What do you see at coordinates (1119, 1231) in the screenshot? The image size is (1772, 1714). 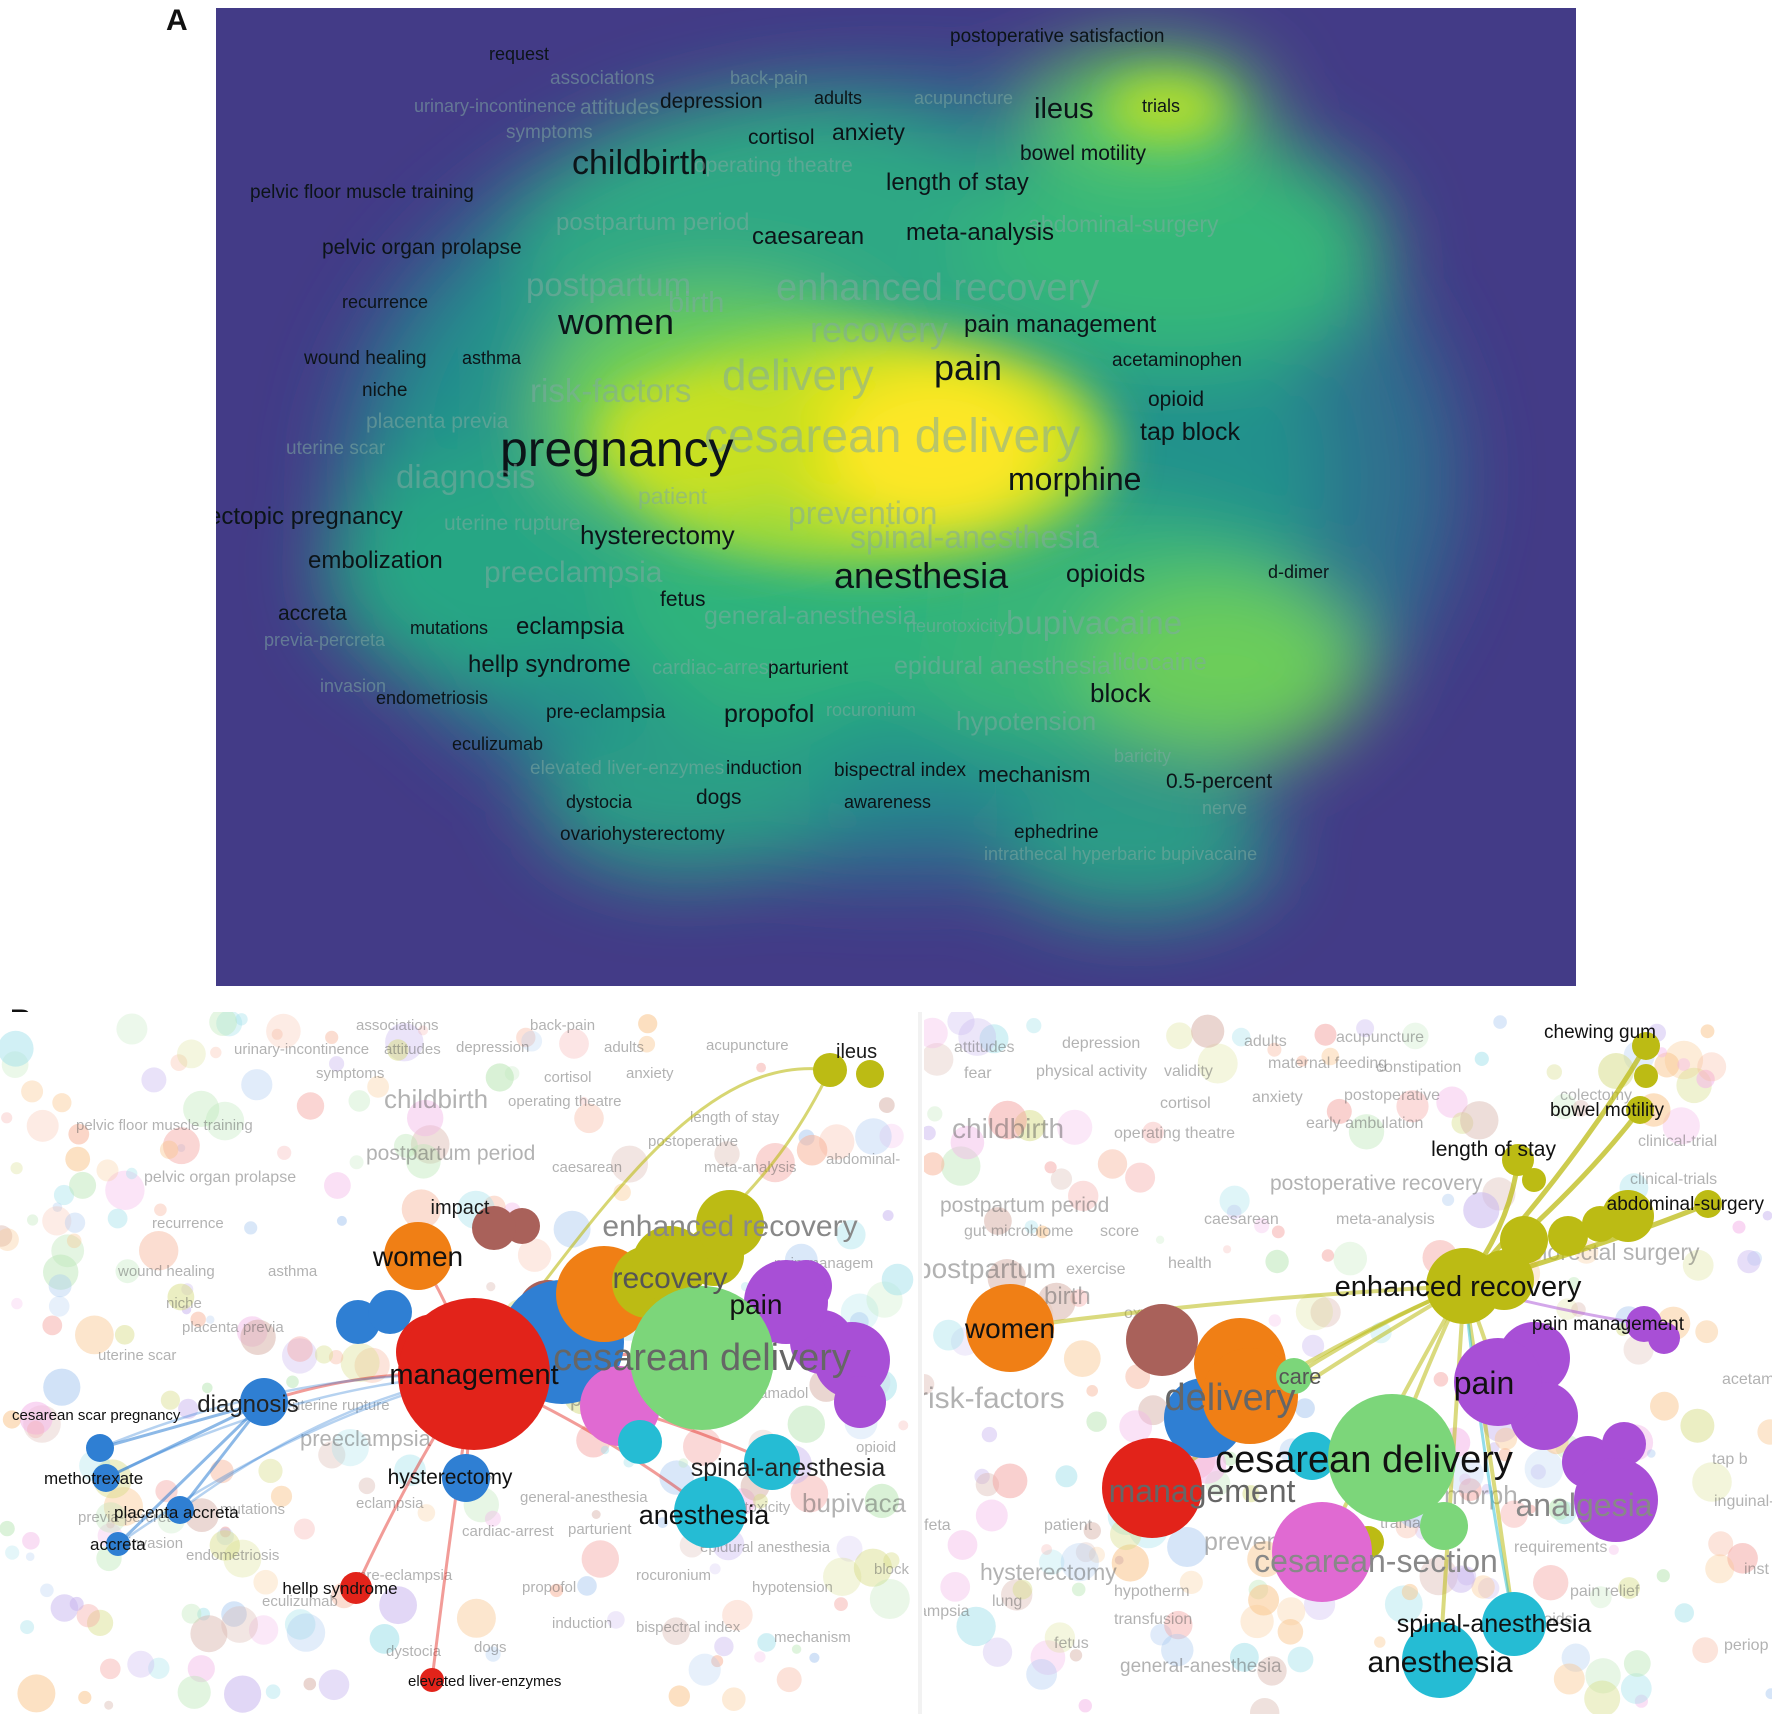 I see `faint-label-score: score` at bounding box center [1119, 1231].